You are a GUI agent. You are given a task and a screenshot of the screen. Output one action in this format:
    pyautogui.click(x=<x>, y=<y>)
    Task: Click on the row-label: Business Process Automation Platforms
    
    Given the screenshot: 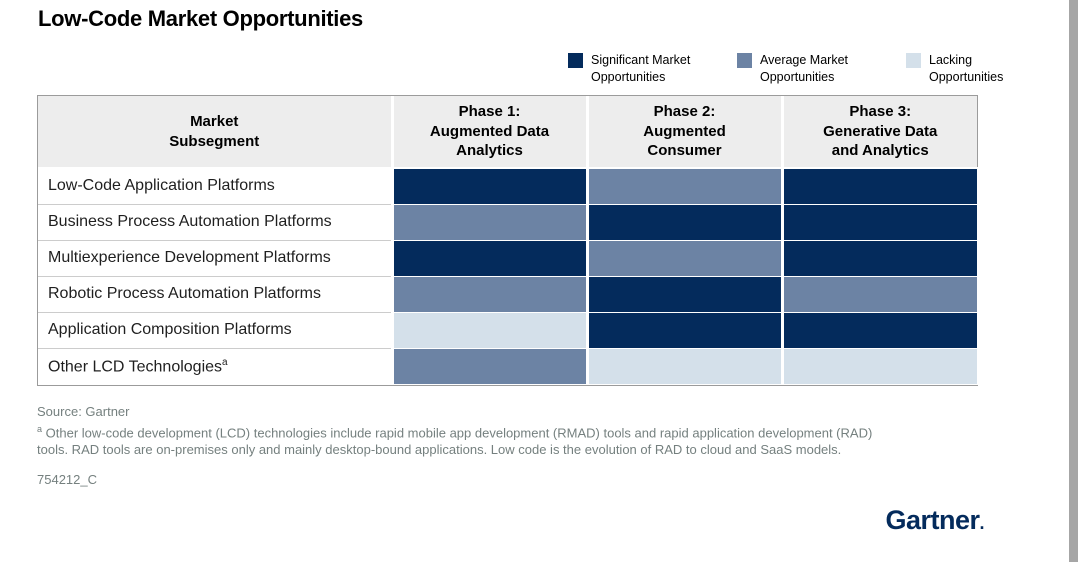 What is the action you would take?
    pyautogui.click(x=215, y=222)
    